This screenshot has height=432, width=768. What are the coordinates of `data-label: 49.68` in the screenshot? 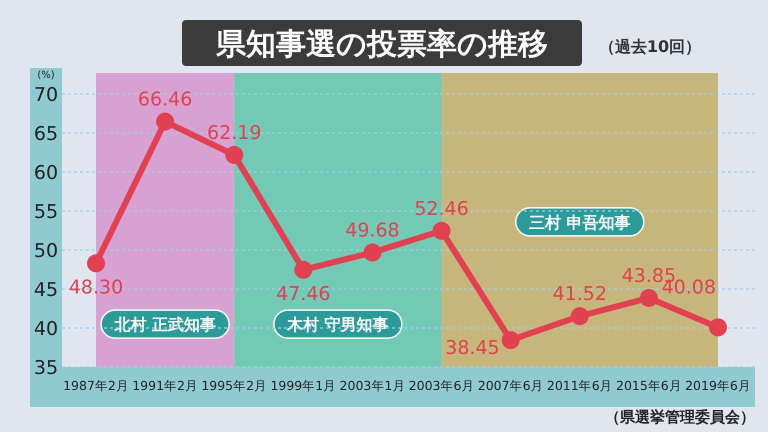 It's located at (372, 230).